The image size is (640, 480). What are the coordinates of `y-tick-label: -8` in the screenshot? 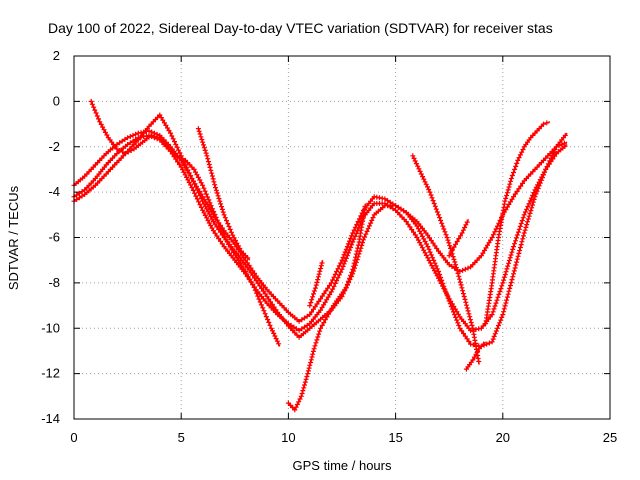 It's located at (54, 282).